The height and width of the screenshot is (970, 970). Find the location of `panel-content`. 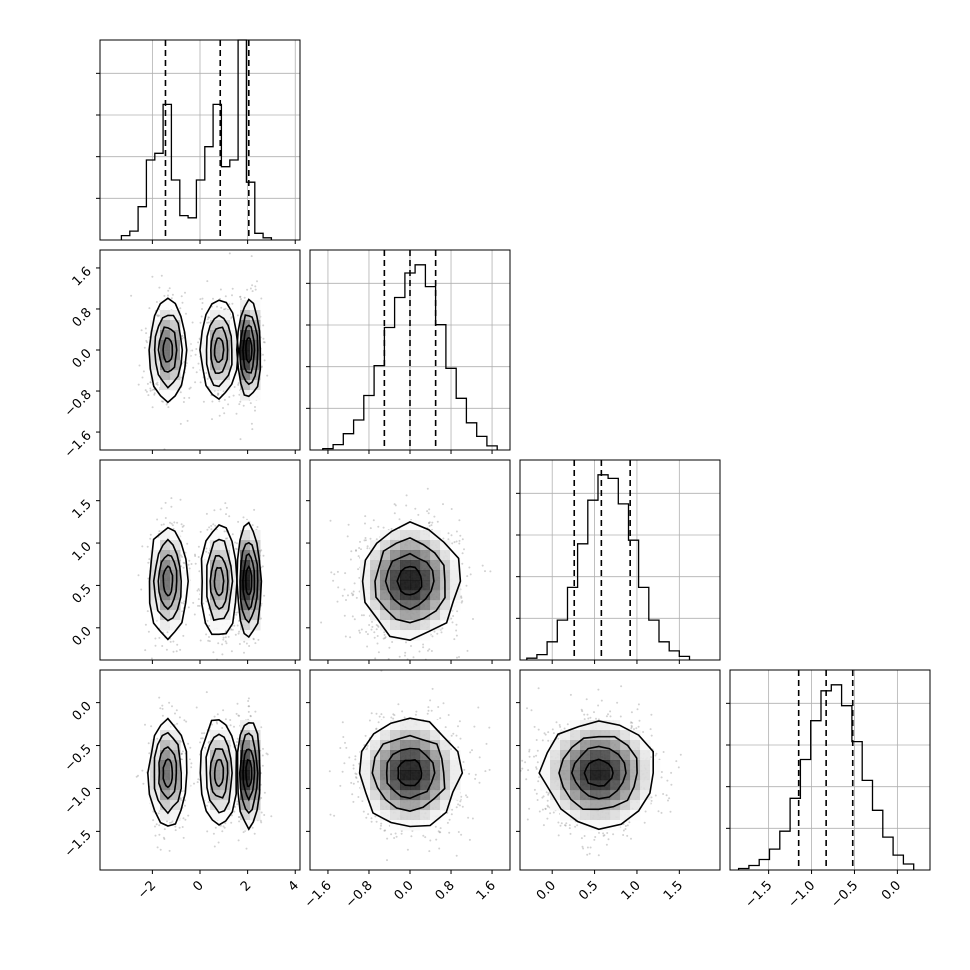

panel-content is located at coordinates (406, 576).